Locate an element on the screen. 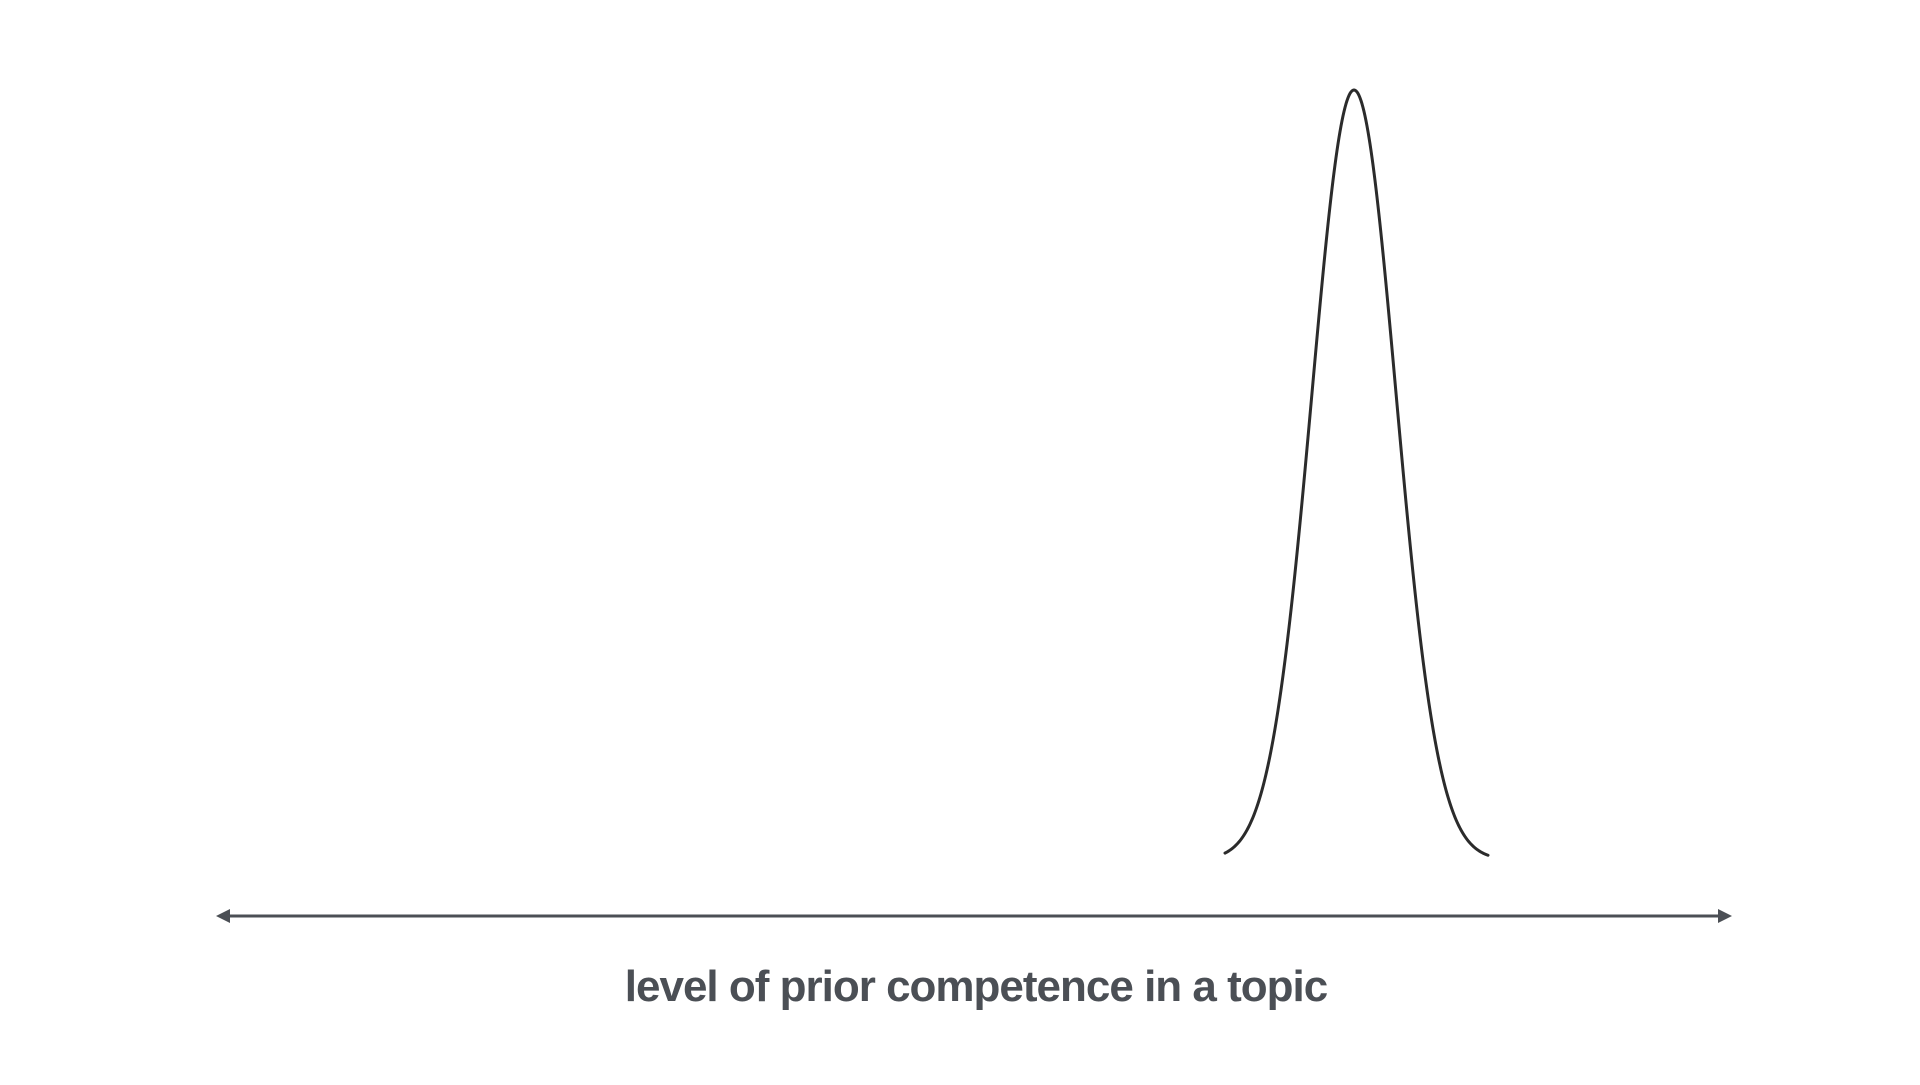 This screenshot has height=1085, width=1920. axis-left-arrowhead is located at coordinates (223, 916).